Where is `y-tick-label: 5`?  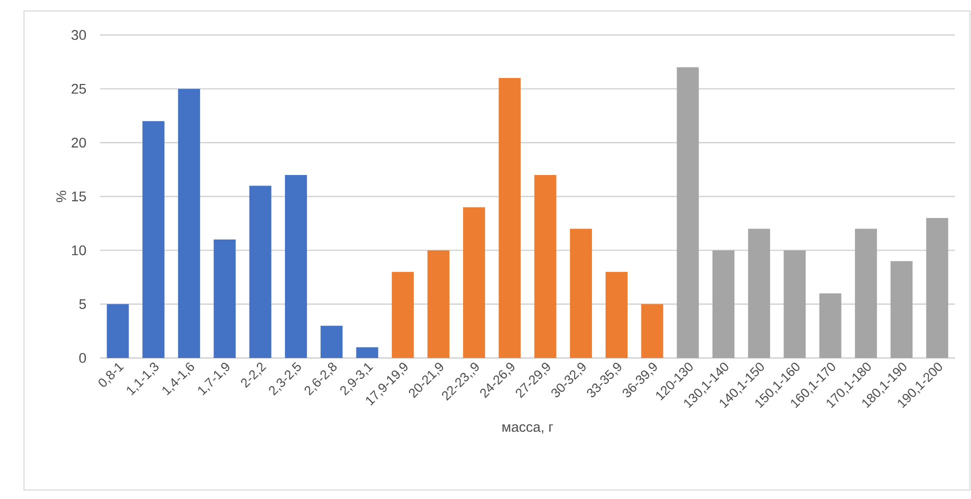
y-tick-label: 5 is located at coordinates (82, 304).